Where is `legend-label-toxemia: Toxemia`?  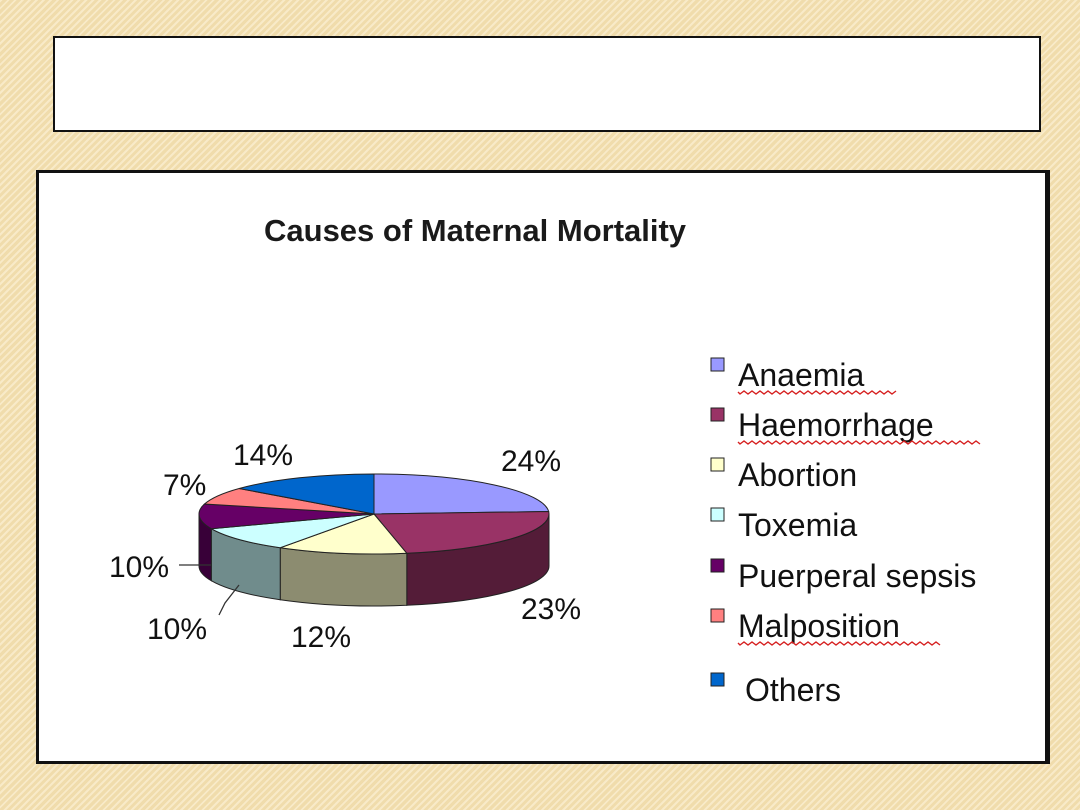 legend-label-toxemia: Toxemia is located at coordinates (797, 525).